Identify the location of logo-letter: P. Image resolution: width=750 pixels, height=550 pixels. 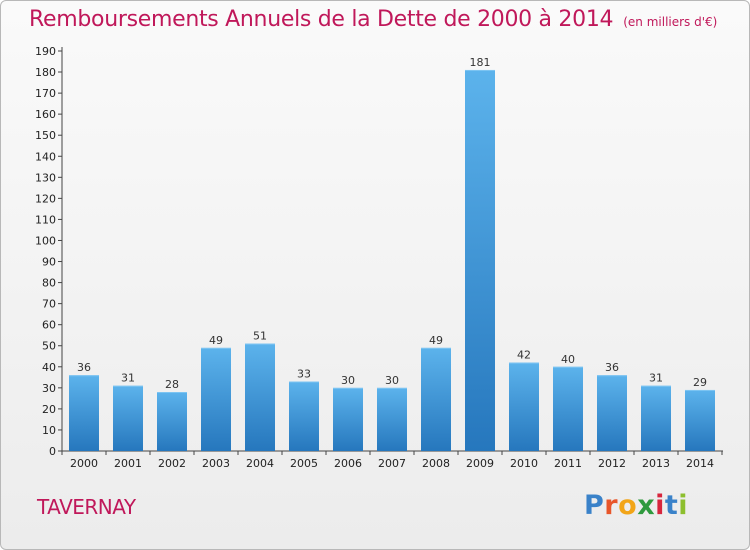
(594, 505).